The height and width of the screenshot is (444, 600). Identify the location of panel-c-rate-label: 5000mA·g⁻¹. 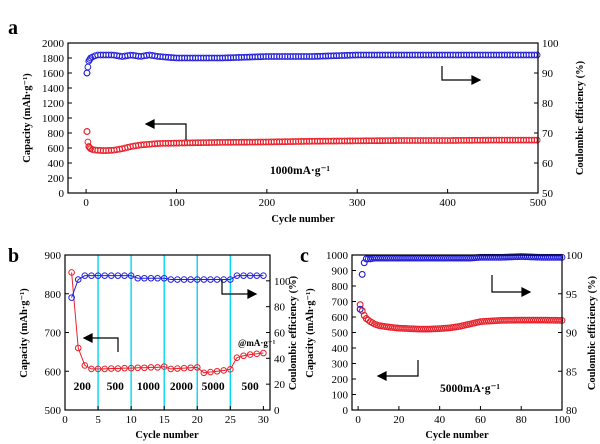
(470, 389).